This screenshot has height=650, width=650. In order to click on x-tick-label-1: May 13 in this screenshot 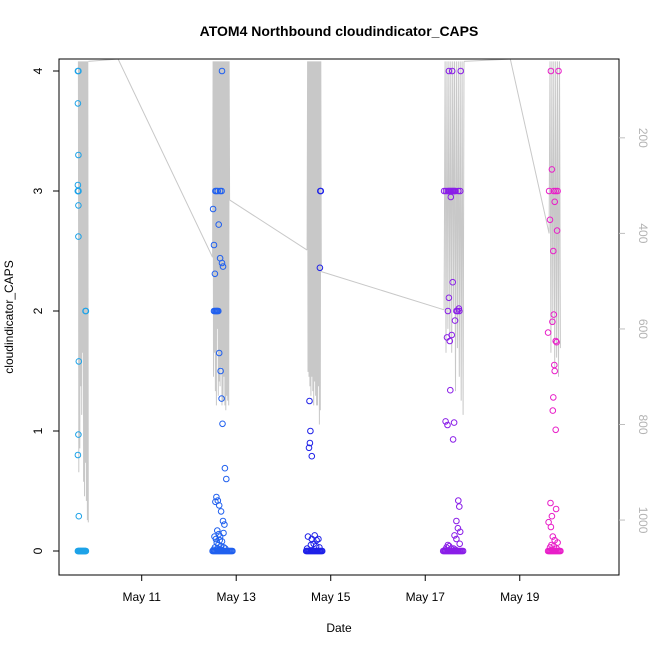, I will do `click(237, 597)`.